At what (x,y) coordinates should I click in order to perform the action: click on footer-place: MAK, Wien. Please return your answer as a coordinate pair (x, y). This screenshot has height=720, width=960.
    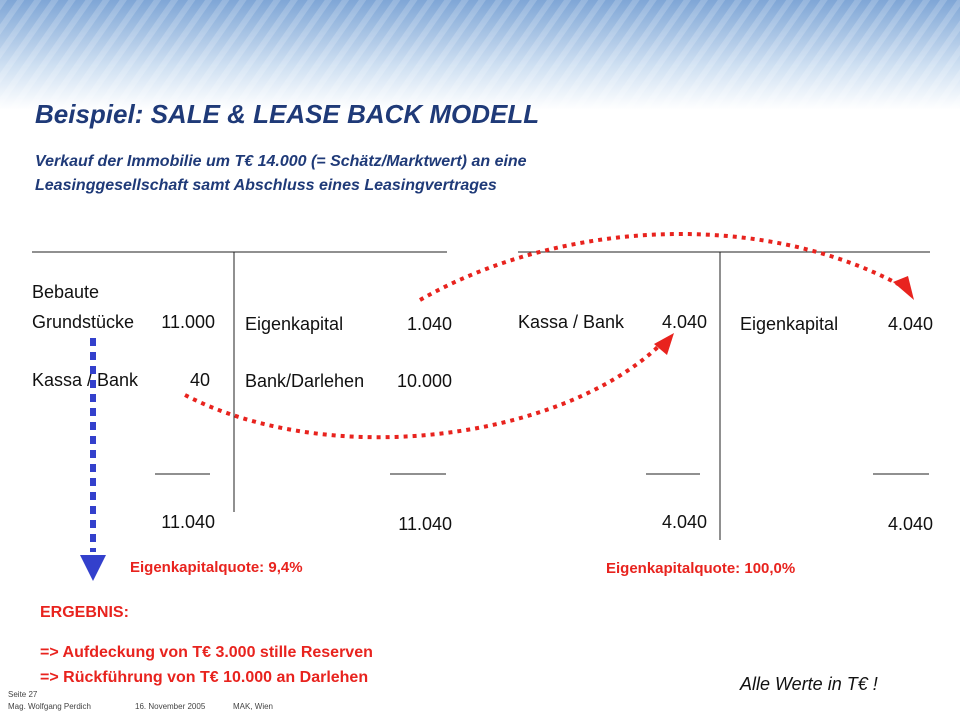
    Looking at the image, I should click on (253, 706).